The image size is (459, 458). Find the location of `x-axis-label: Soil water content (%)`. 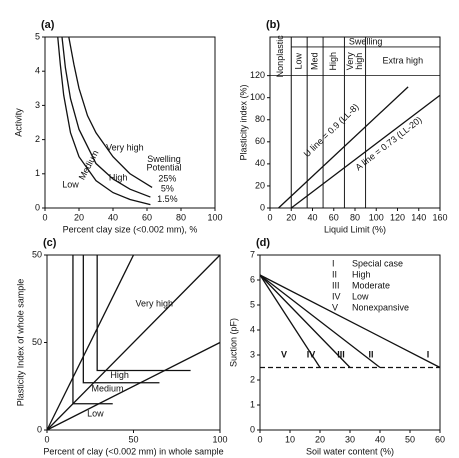

x-axis-label: Soil water content (%) is located at coordinates (350, 451).